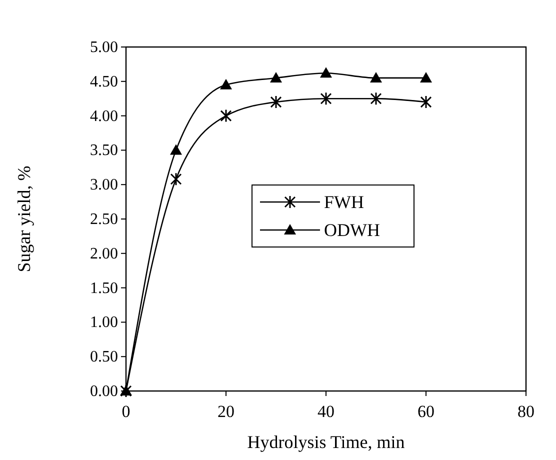 The width and height of the screenshot is (556, 460). What do you see at coordinates (226, 411) in the screenshot?
I see `x-tick-label: 20` at bounding box center [226, 411].